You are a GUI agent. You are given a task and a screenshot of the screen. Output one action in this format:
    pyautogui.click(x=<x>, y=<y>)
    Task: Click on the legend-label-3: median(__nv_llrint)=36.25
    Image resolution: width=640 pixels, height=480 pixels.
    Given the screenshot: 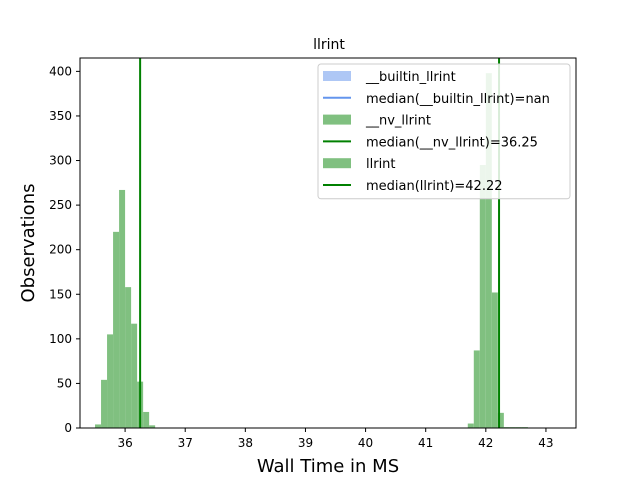 What is the action you would take?
    pyautogui.click(x=452, y=142)
    